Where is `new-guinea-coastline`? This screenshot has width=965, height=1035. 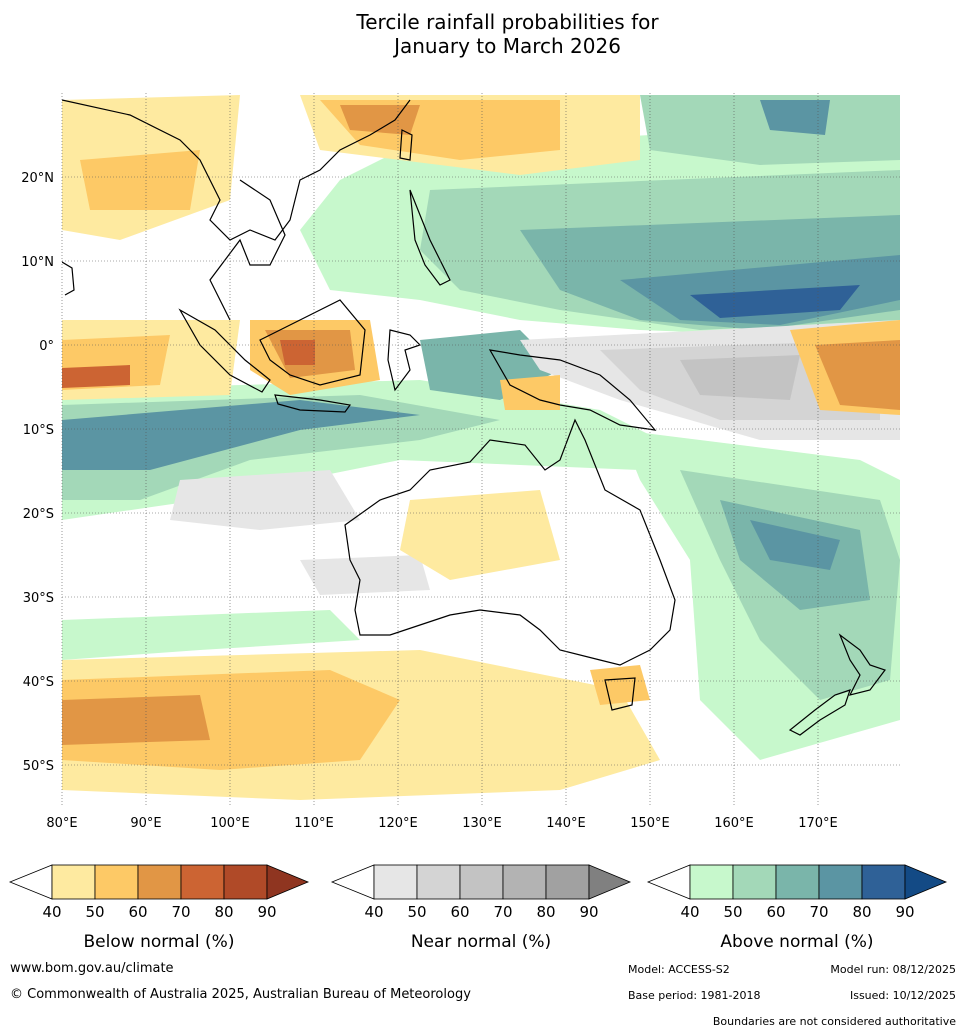 new-guinea-coastline is located at coordinates (572, 390).